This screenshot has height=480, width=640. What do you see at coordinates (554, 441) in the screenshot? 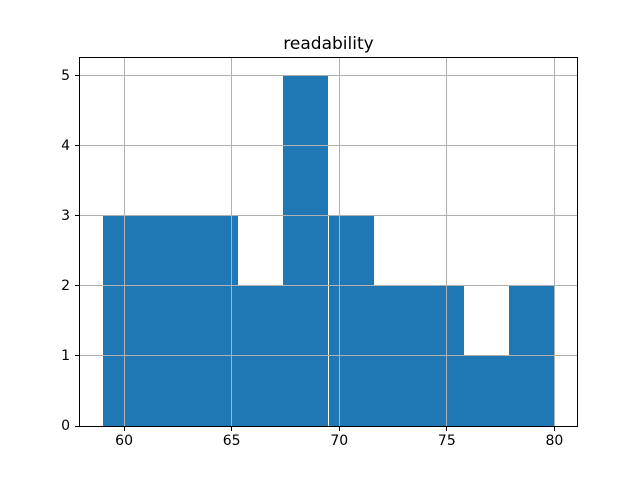
I see `x-tick-label: 80` at bounding box center [554, 441].